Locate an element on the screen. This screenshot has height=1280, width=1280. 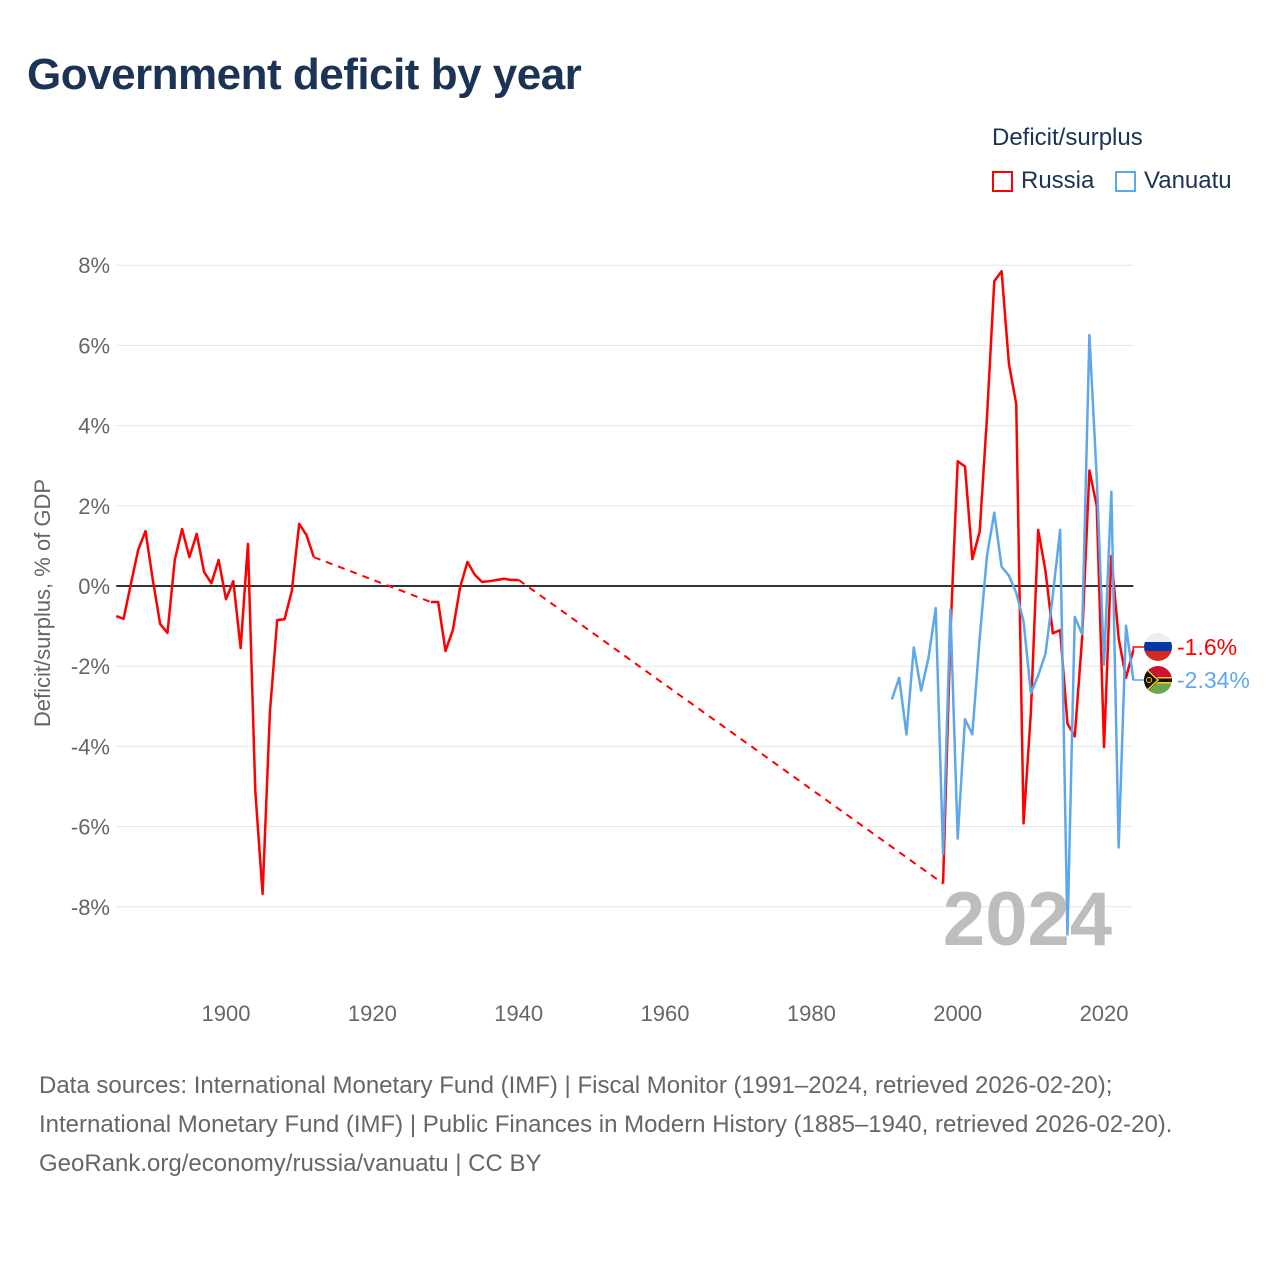
y-tick-label: 8% is located at coordinates (94, 265).